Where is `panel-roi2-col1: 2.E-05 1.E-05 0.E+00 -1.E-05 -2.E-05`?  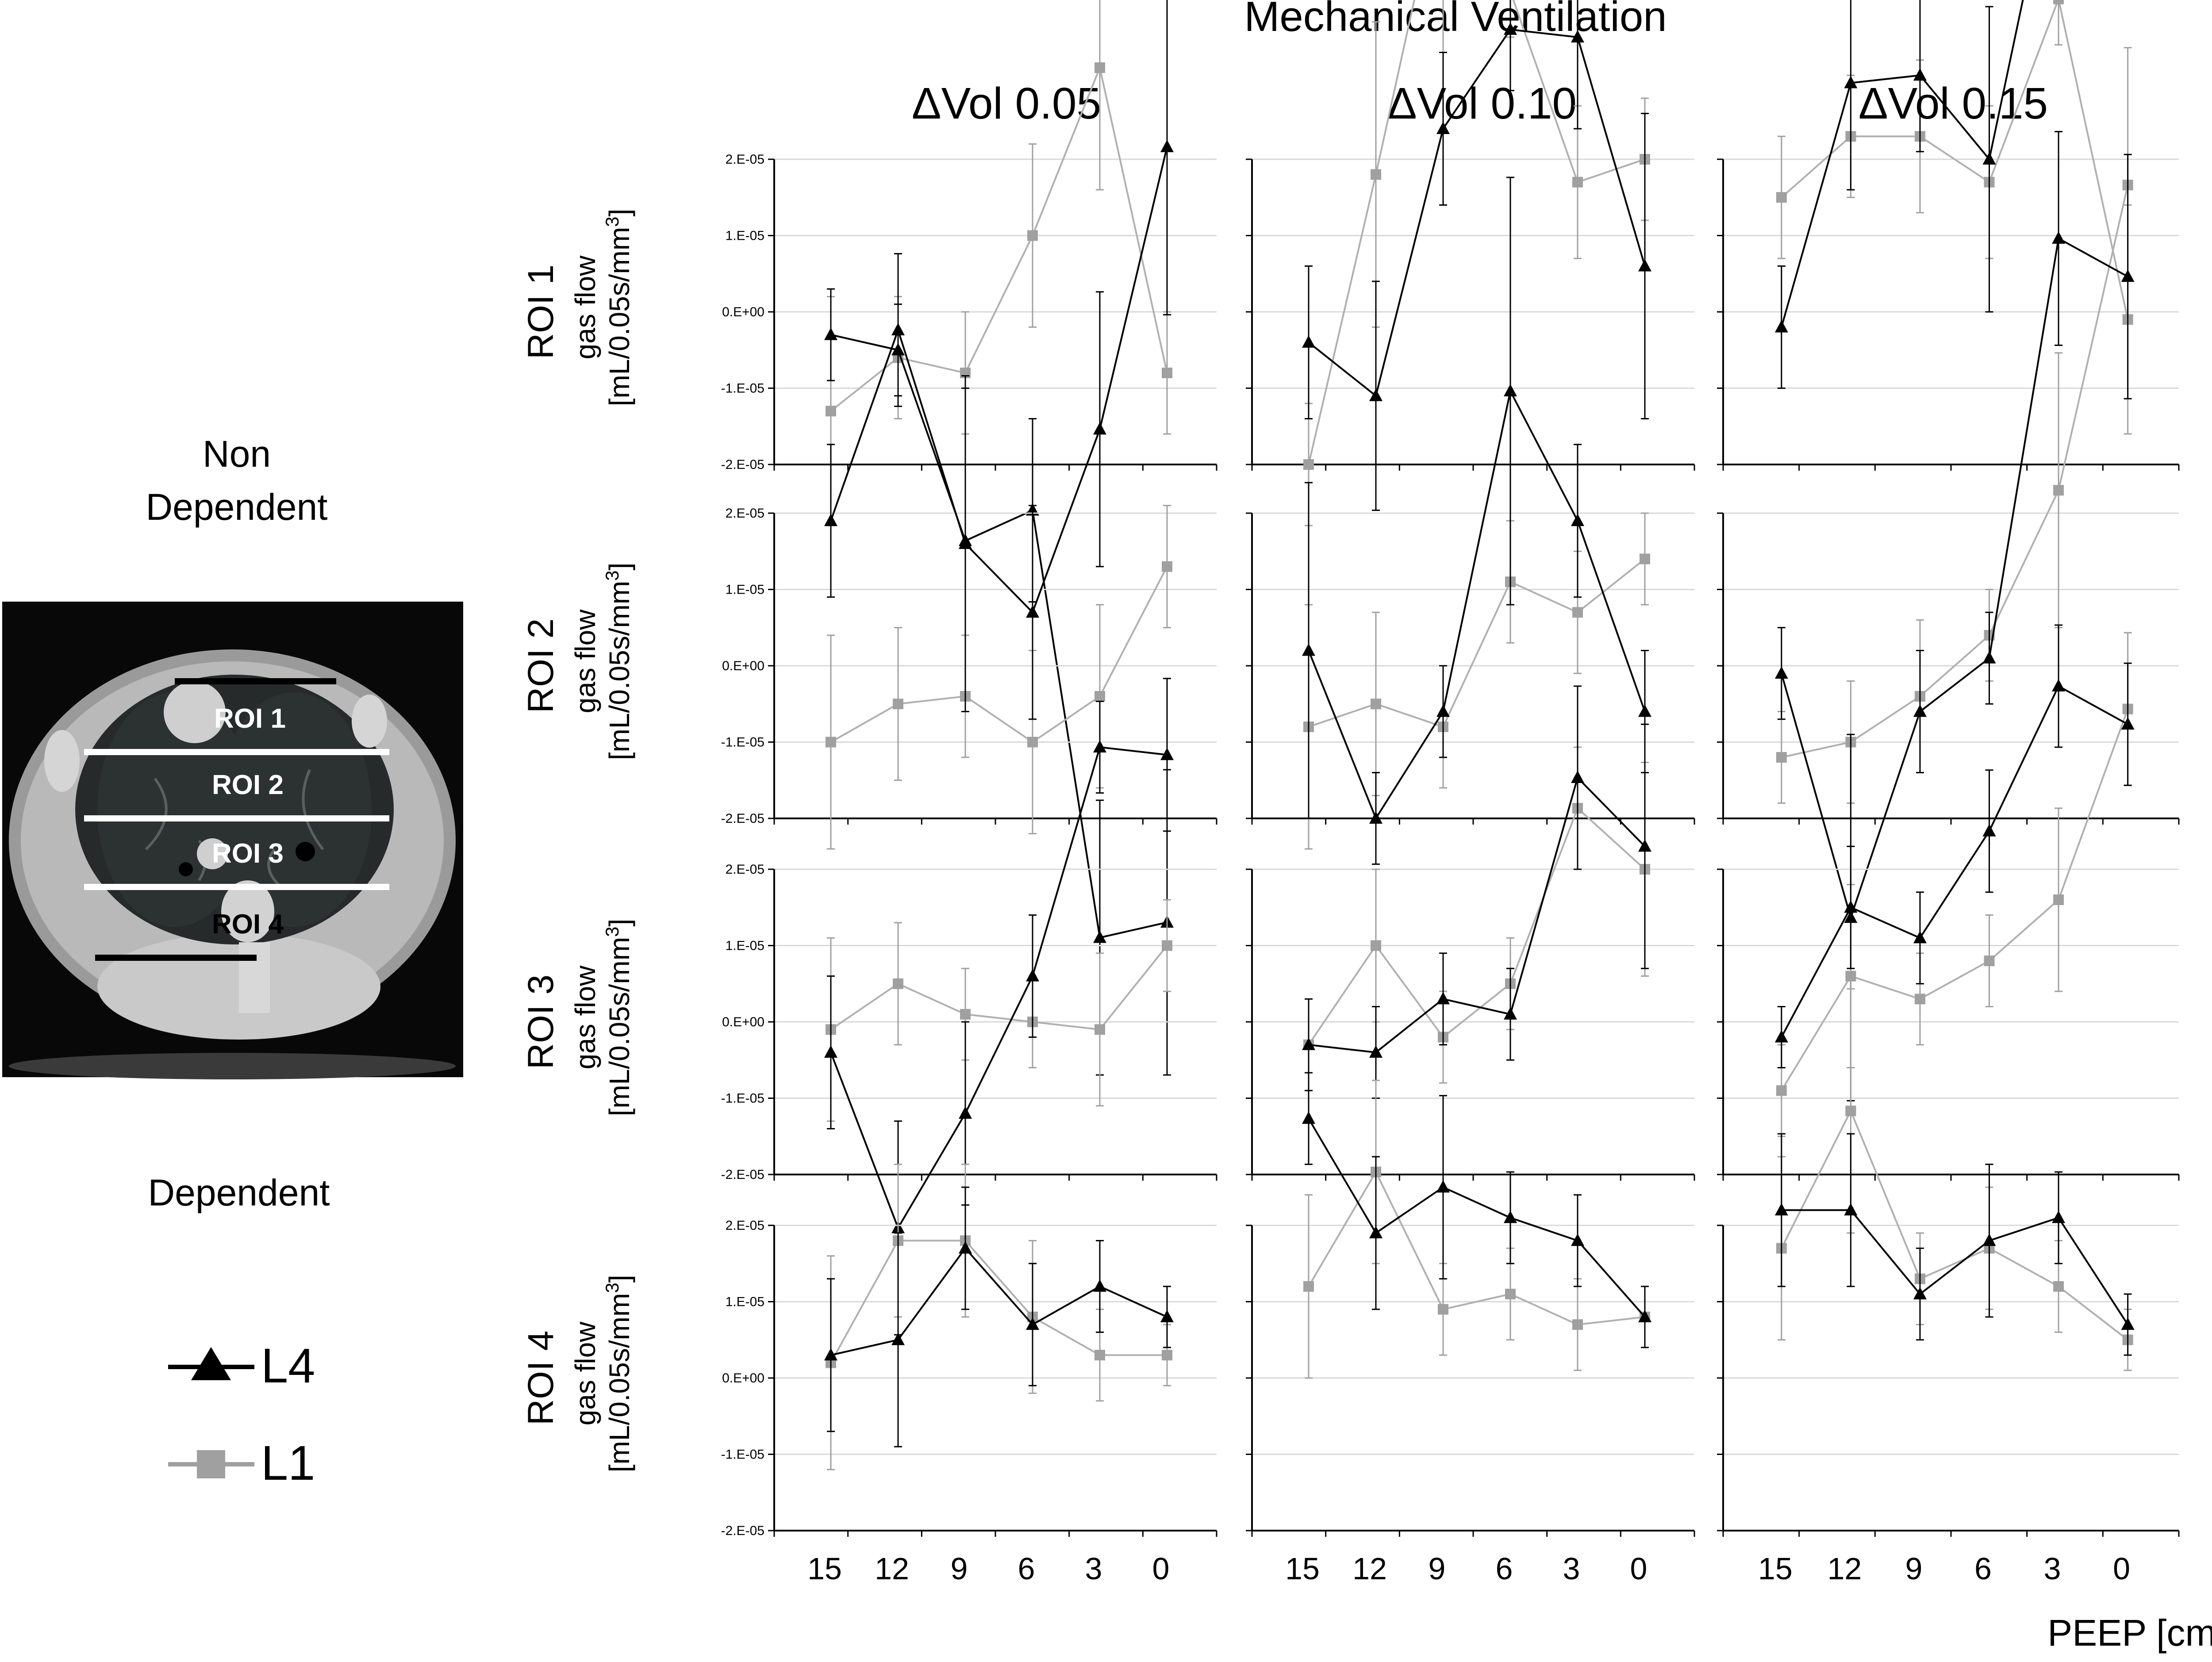
panel-roi2-col1: 2.E-05 1.E-05 0.E+00 -1.E-05 -2.E-05 is located at coordinates (969, 425).